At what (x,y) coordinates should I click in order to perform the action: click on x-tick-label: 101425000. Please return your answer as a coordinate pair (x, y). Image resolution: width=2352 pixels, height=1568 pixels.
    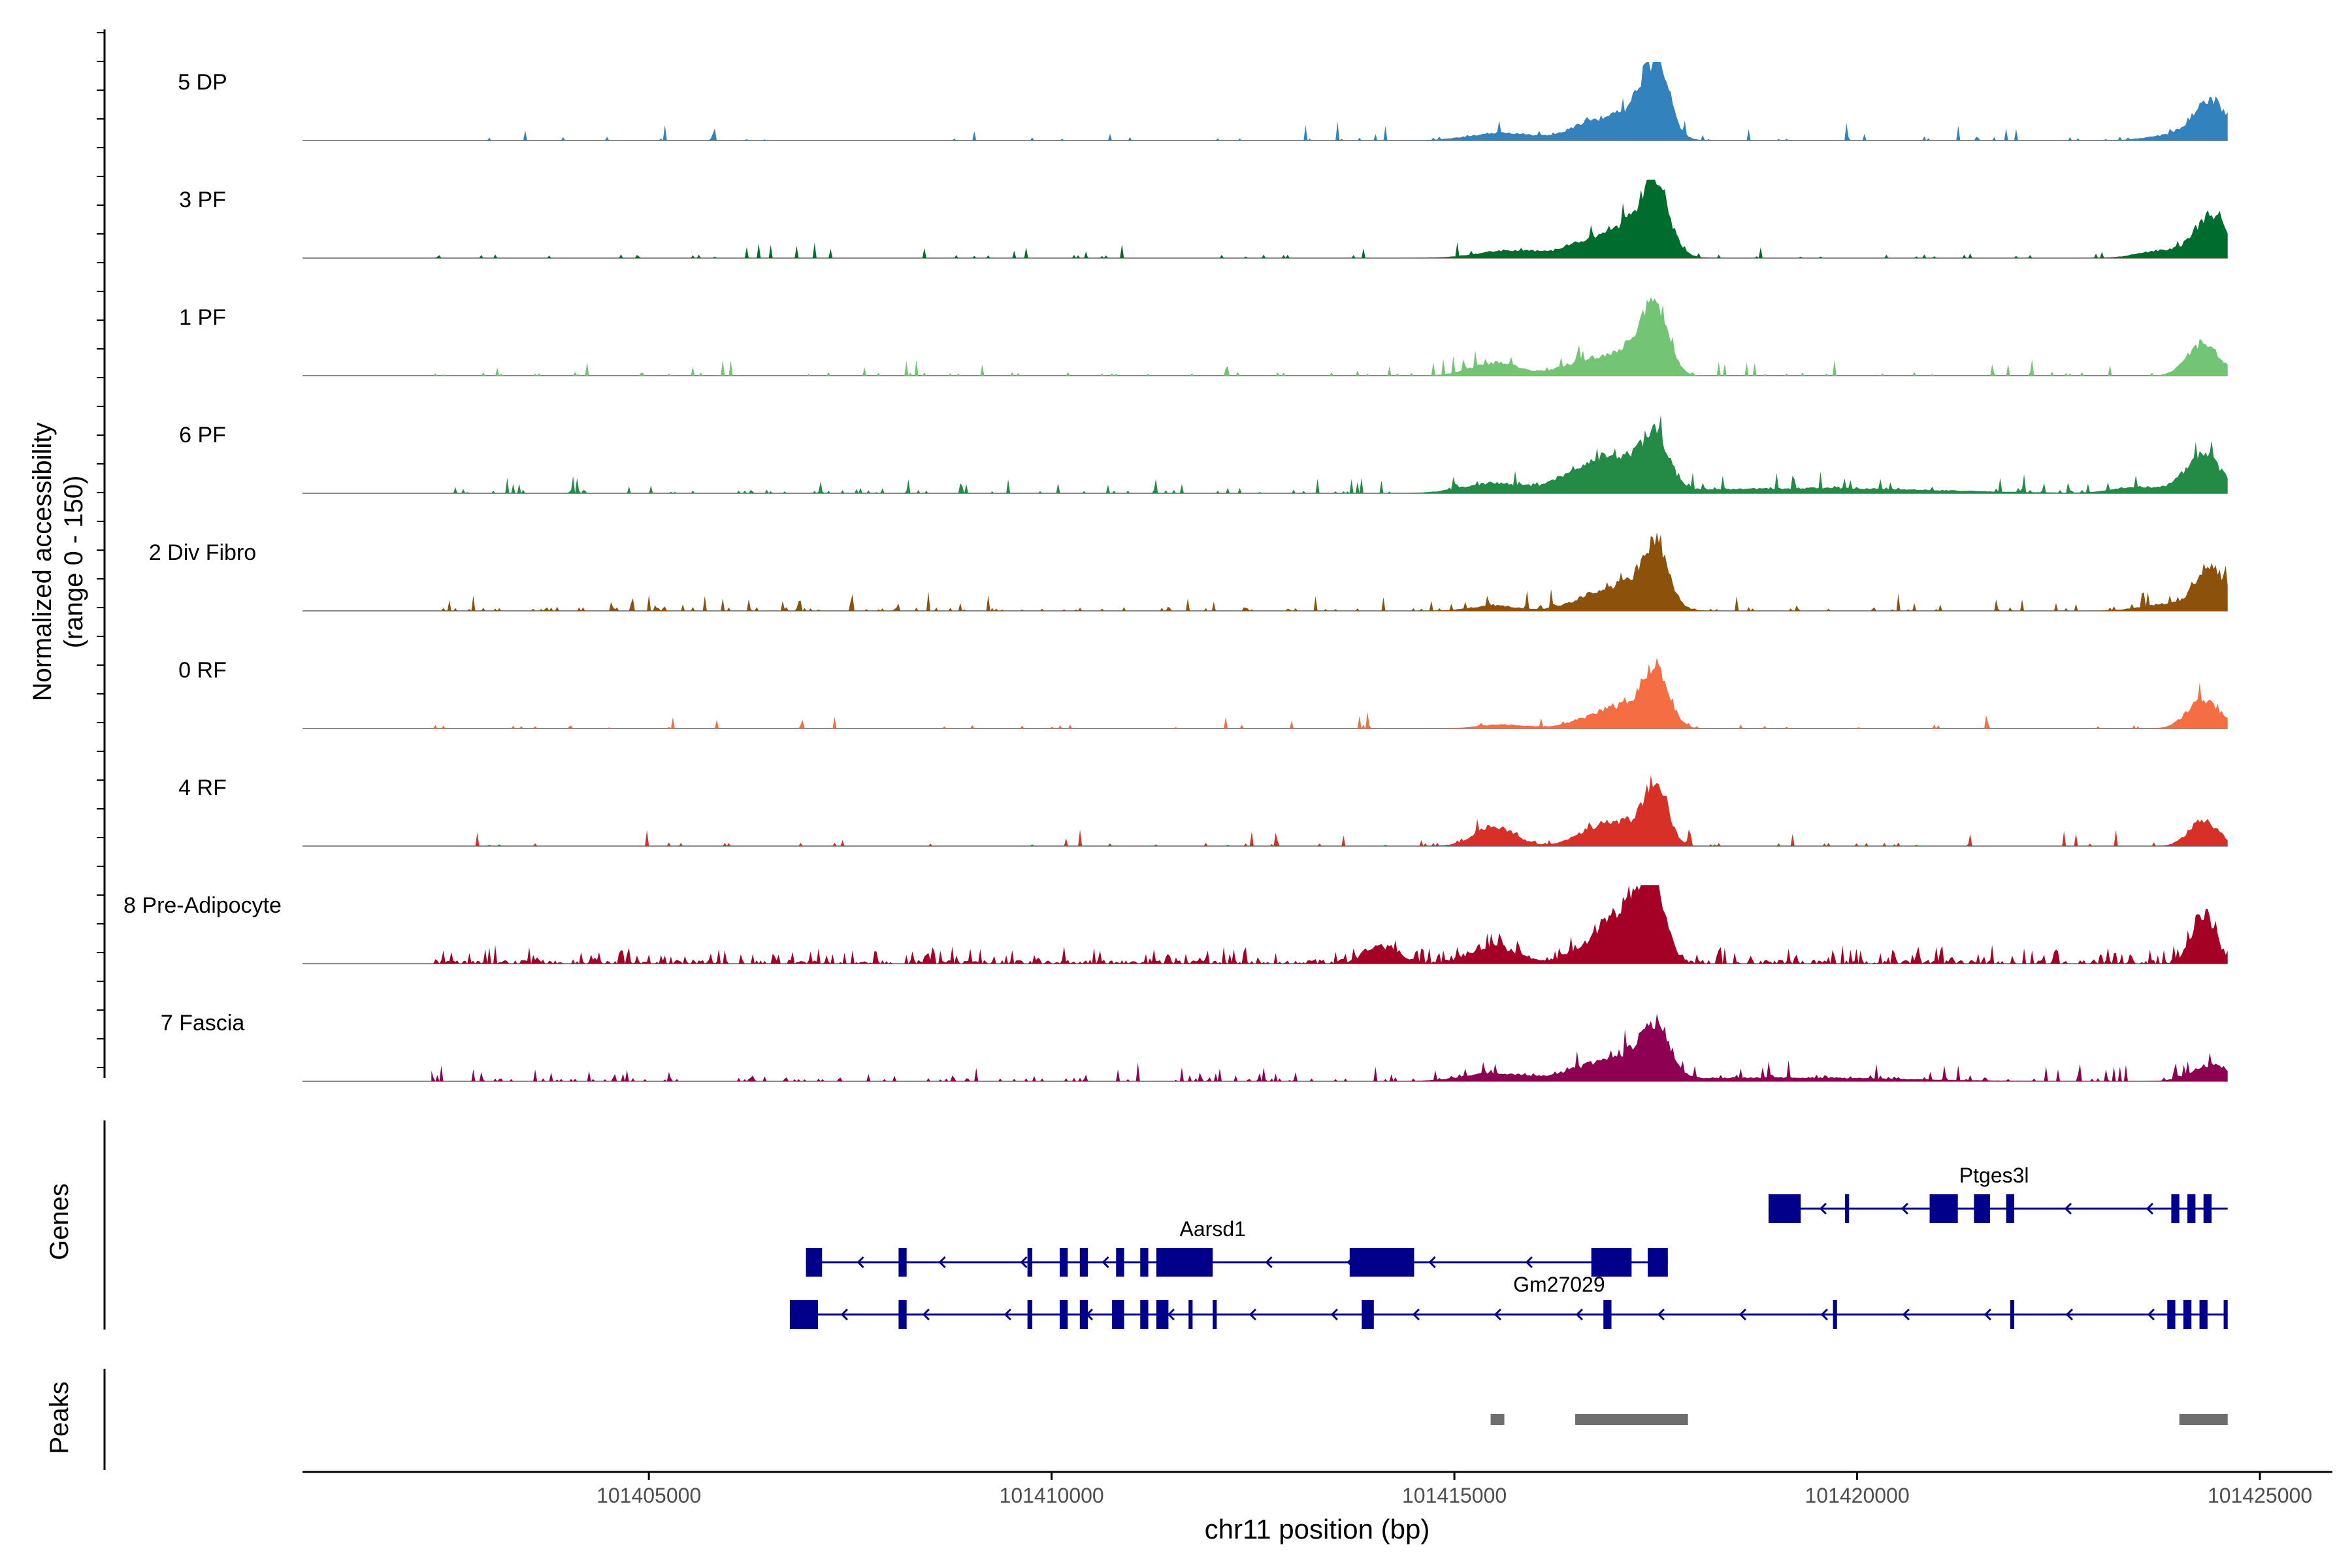
    Looking at the image, I should click on (2260, 1495).